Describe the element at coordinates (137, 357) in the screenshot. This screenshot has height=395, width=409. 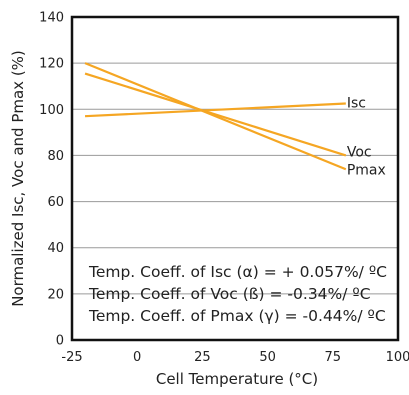
I see `x-tick-label: 0` at that location.